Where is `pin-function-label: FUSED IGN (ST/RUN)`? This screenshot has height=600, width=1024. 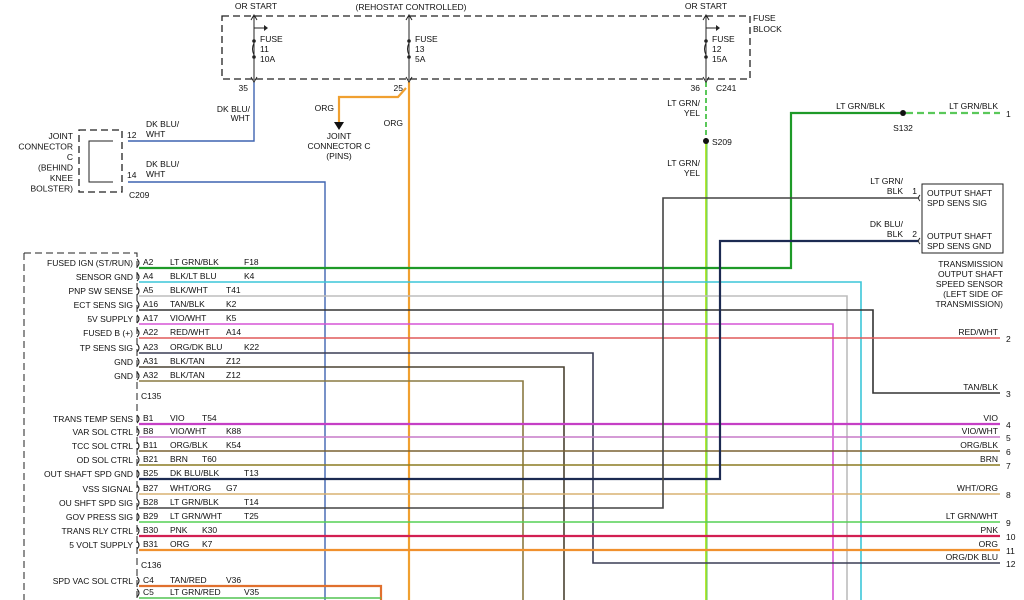 pin-function-label: FUSED IGN (ST/RUN) is located at coordinates (90, 263).